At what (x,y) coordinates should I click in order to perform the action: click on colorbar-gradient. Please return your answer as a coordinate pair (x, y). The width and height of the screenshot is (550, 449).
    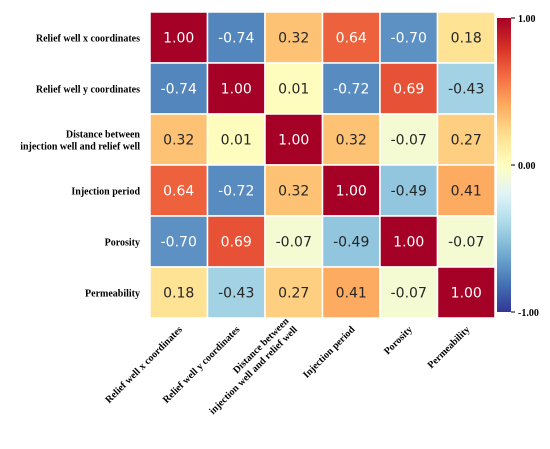
    Looking at the image, I should click on (504, 165).